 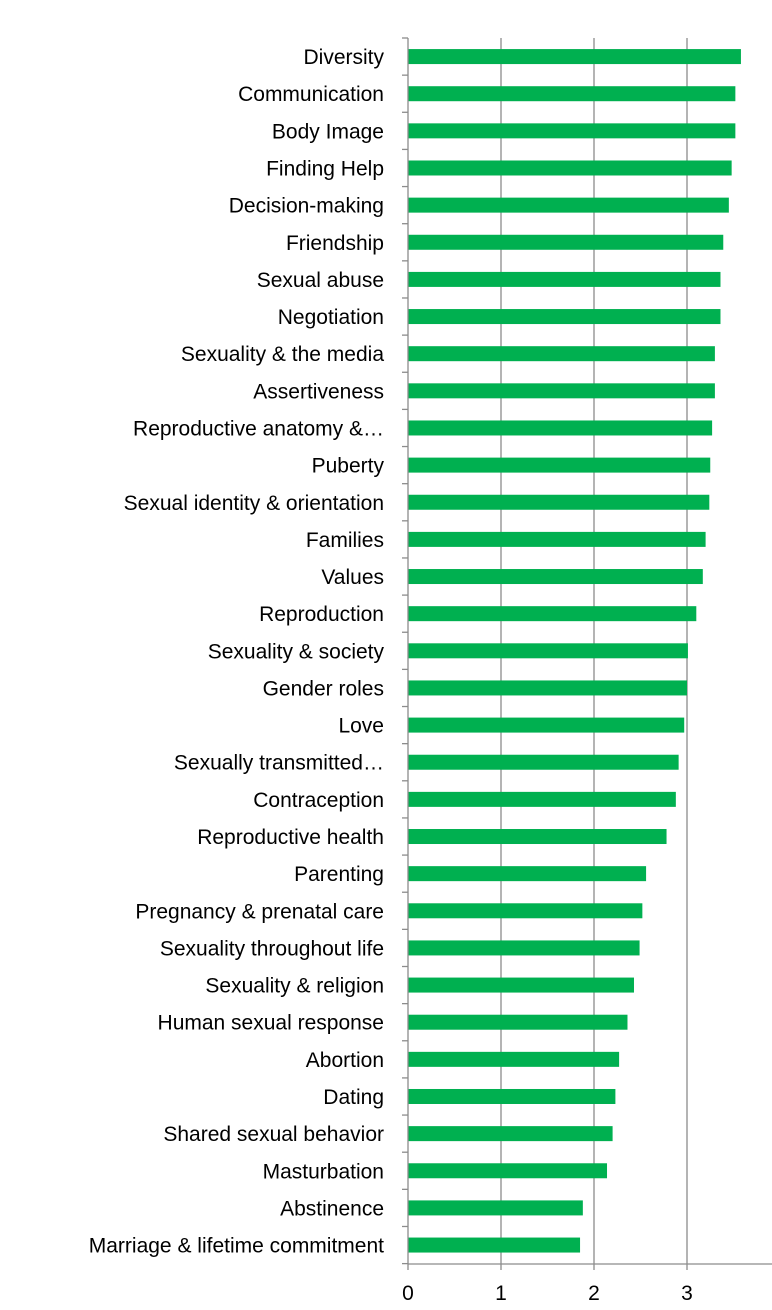 I want to click on category-label: Sexuality & religion, so click(x=294, y=986).